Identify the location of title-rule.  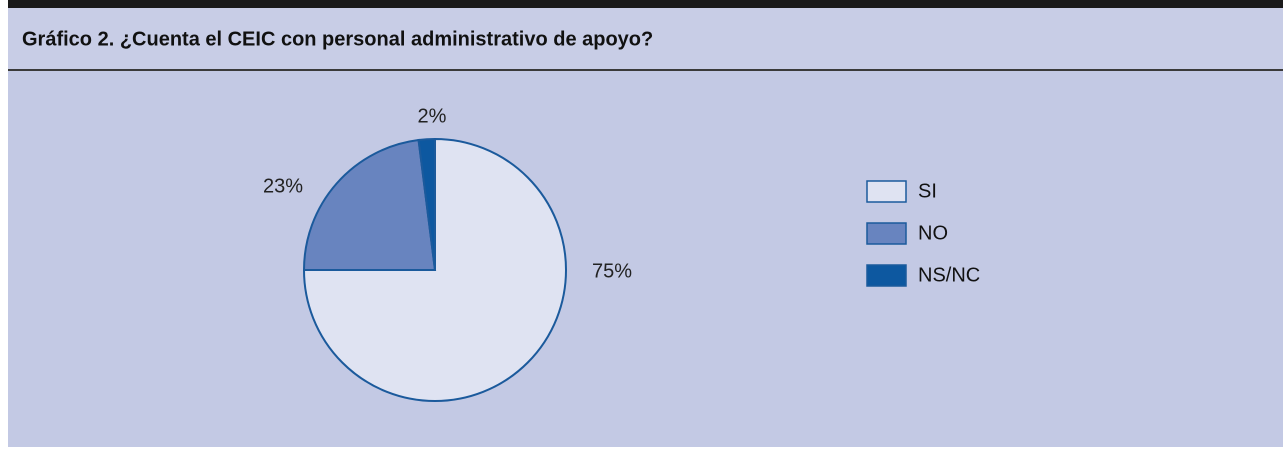
(645, 70).